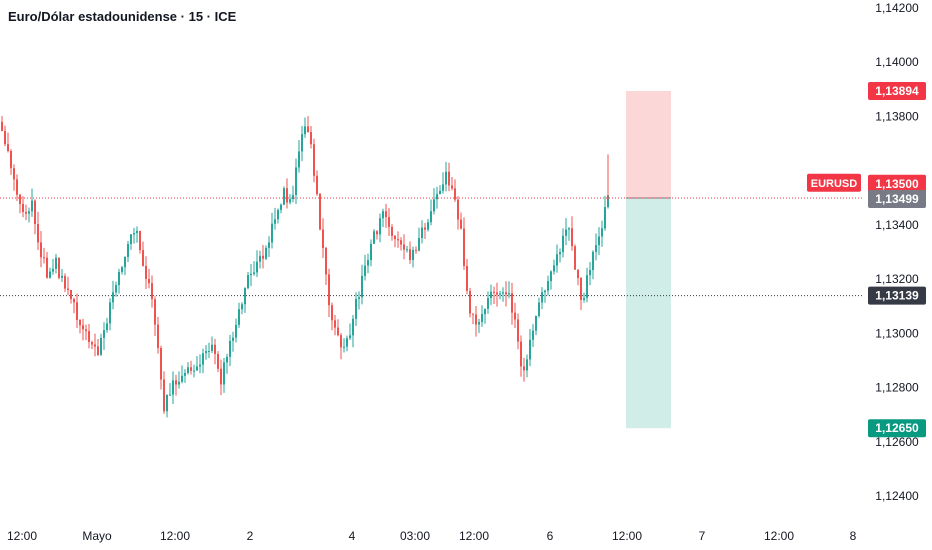 The width and height of the screenshot is (932, 550). What do you see at coordinates (702, 536) in the screenshot?
I see `x-tick-label: 7` at bounding box center [702, 536].